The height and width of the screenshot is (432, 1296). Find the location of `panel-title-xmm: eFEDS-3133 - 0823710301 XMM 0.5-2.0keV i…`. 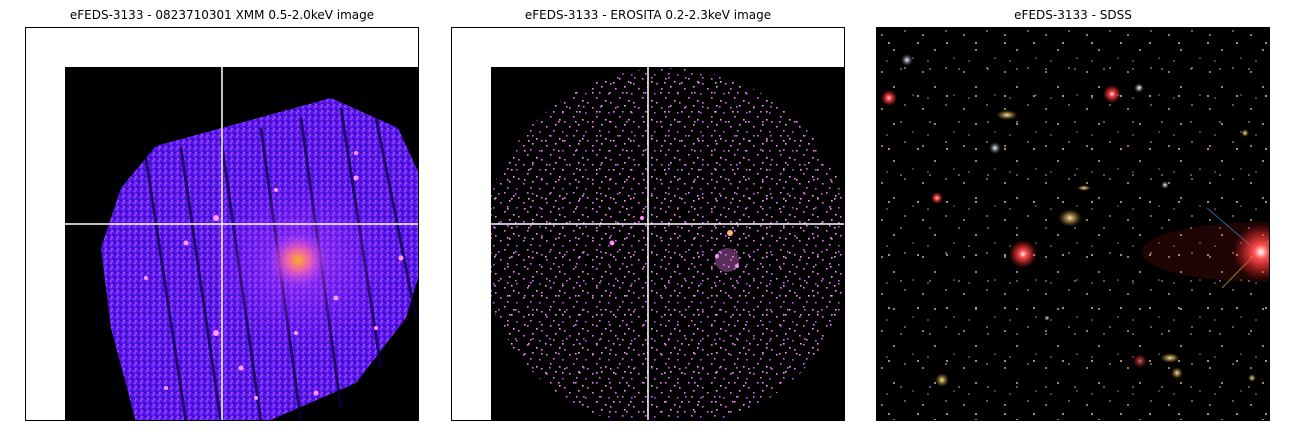

panel-title-xmm: eFEDS-3133 - 0823710301 XMM 0.5-2.0keV i… is located at coordinates (222, 15).